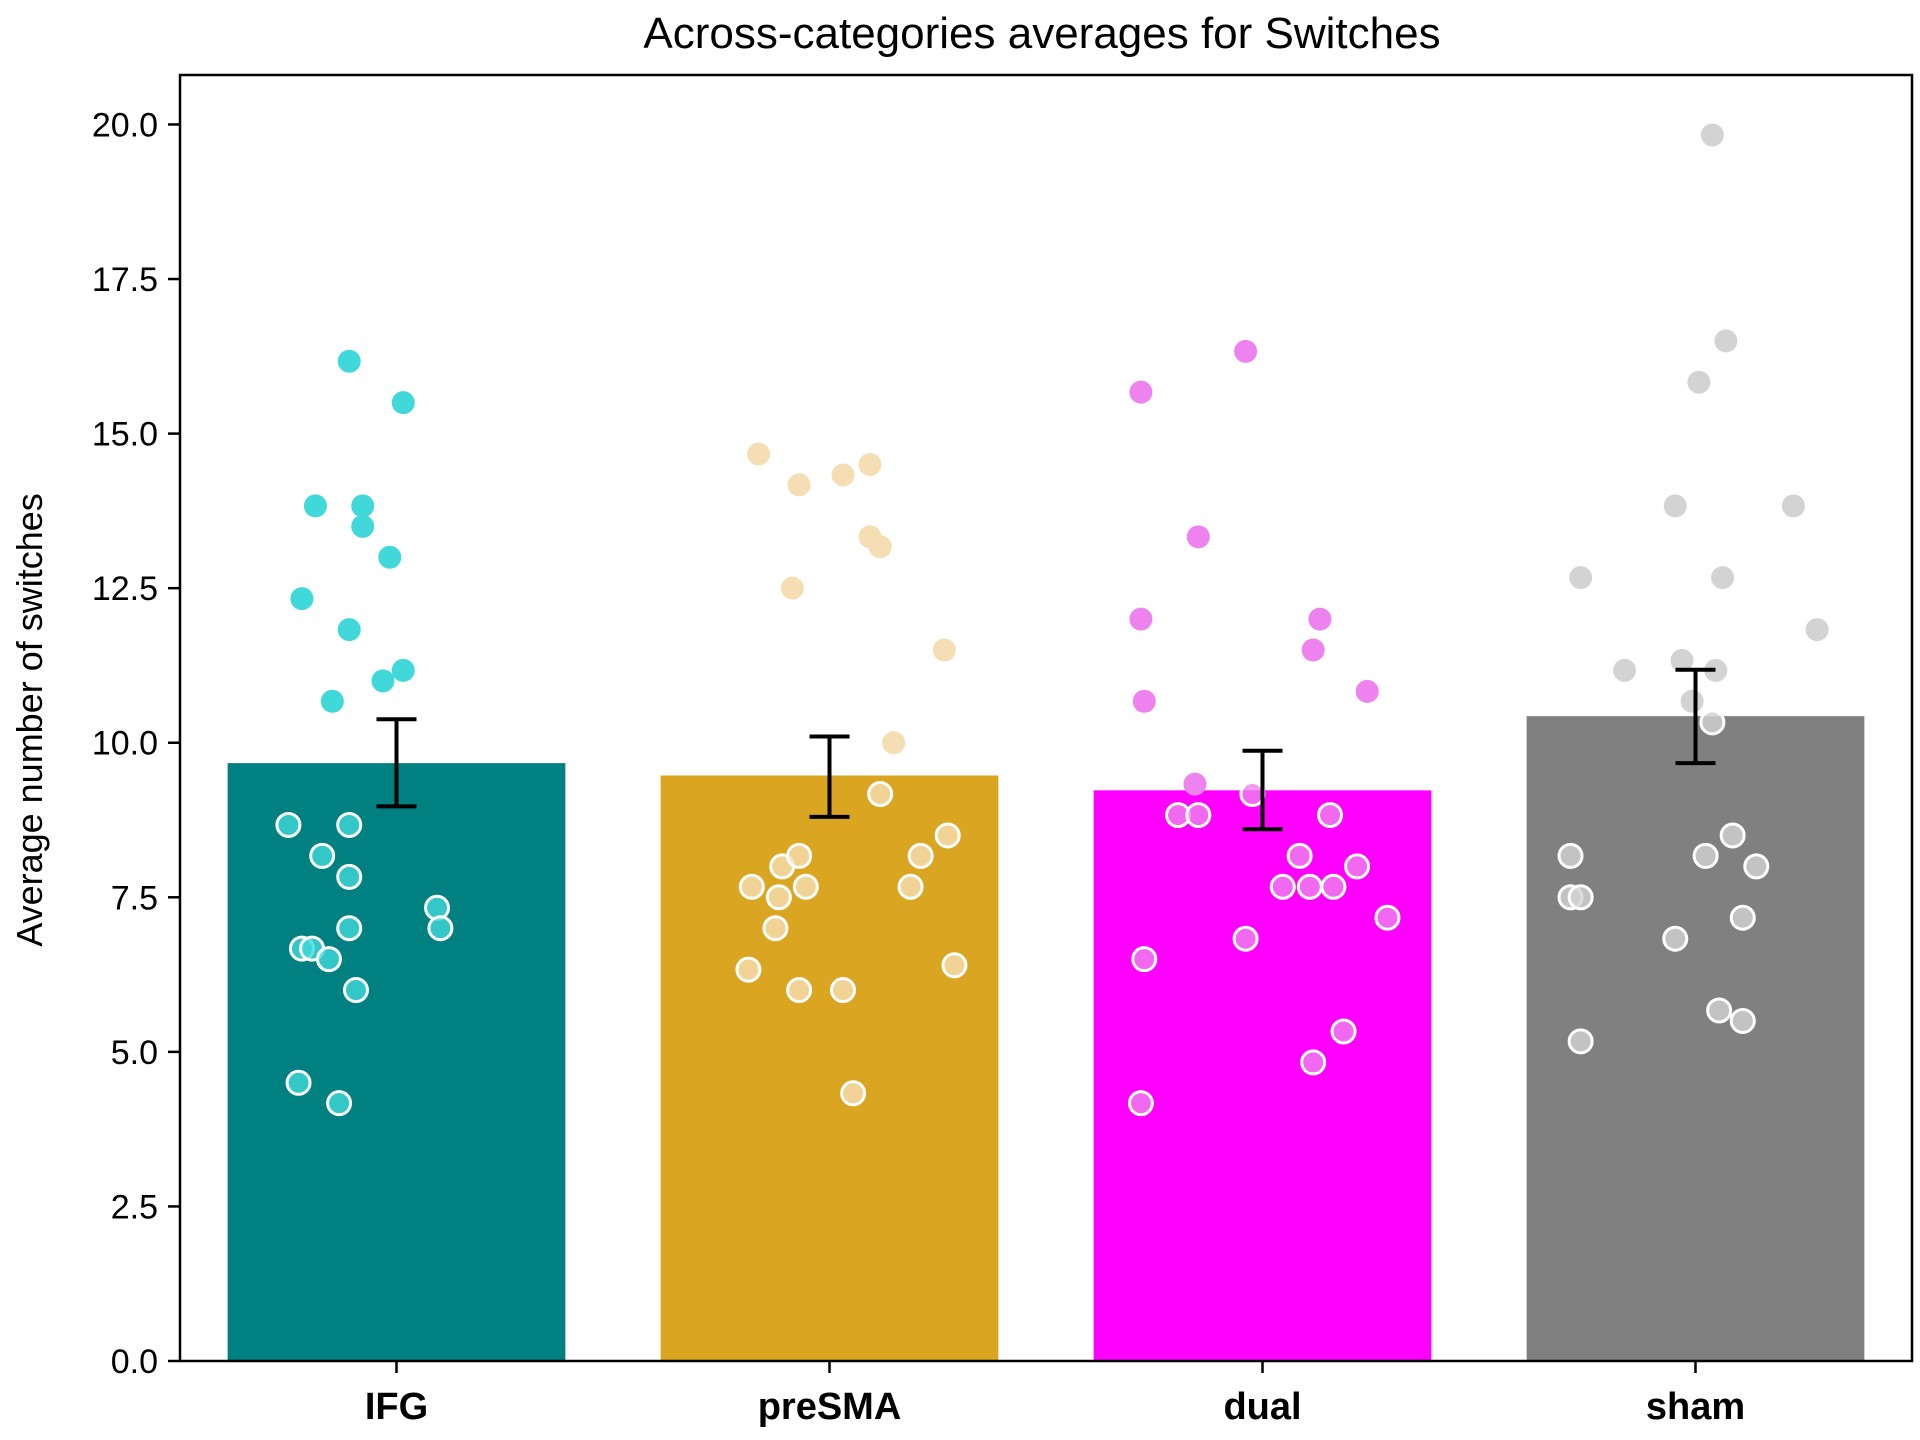 The image size is (1920, 1440). What do you see at coordinates (1262, 1407) in the screenshot?
I see `x-tick-label: dual` at bounding box center [1262, 1407].